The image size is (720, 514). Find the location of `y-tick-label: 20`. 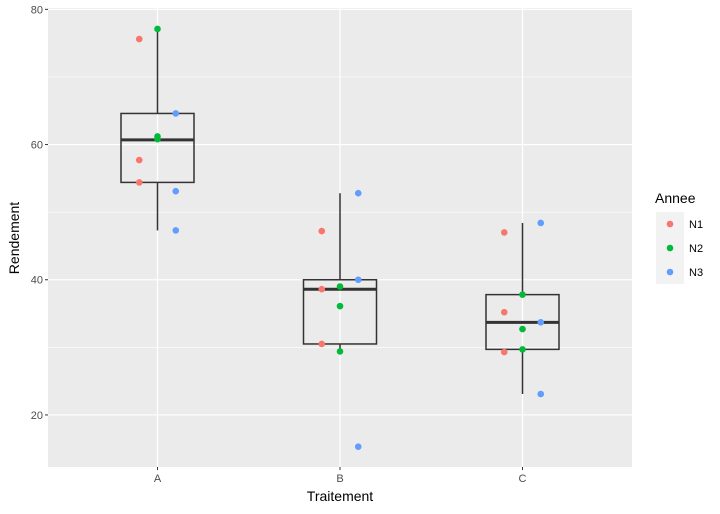

y-tick-label: 20 is located at coordinates (37, 416).